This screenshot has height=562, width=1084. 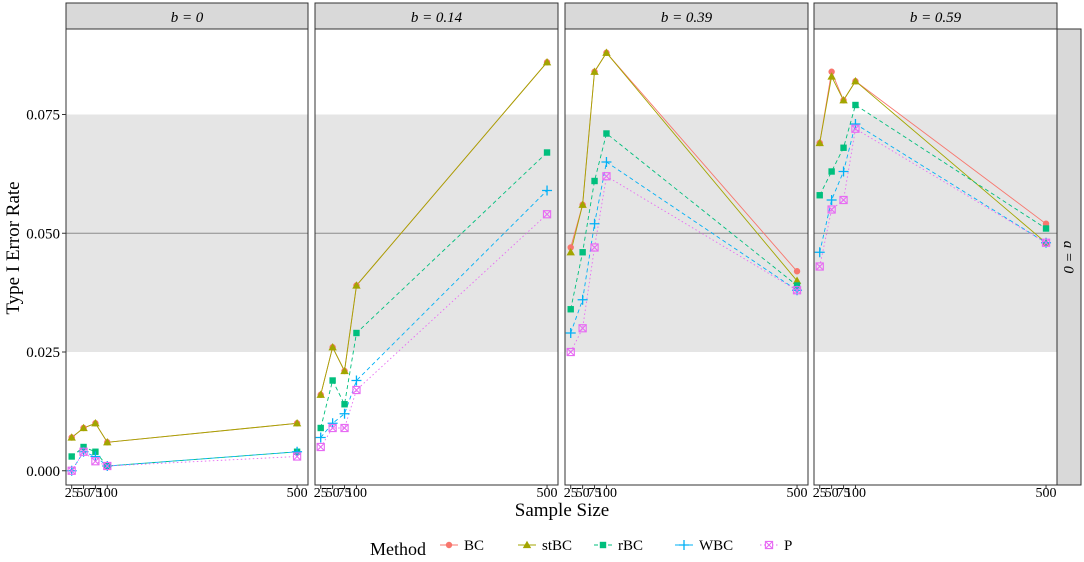 I want to click on panel-strip-label: b = 0, so click(x=187, y=18).